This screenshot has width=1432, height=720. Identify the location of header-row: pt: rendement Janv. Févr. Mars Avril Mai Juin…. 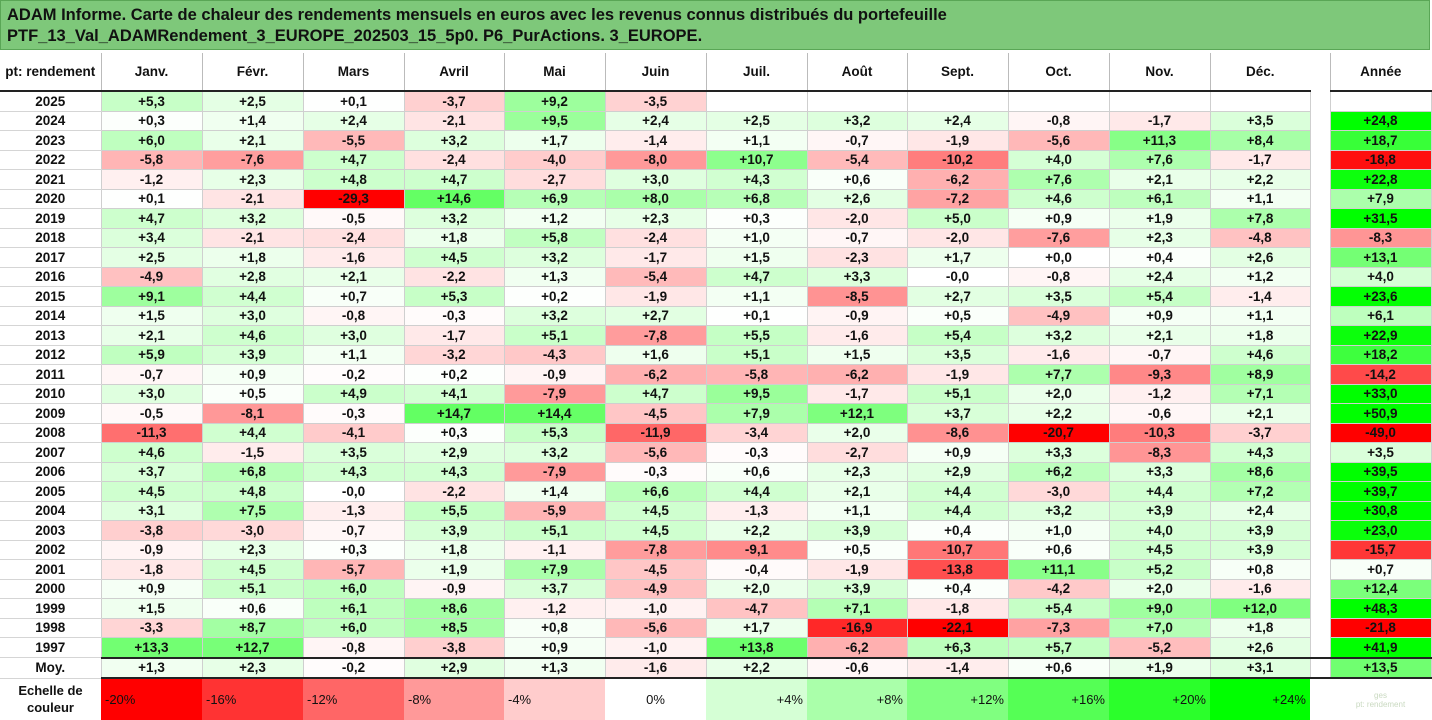
(715, 72).